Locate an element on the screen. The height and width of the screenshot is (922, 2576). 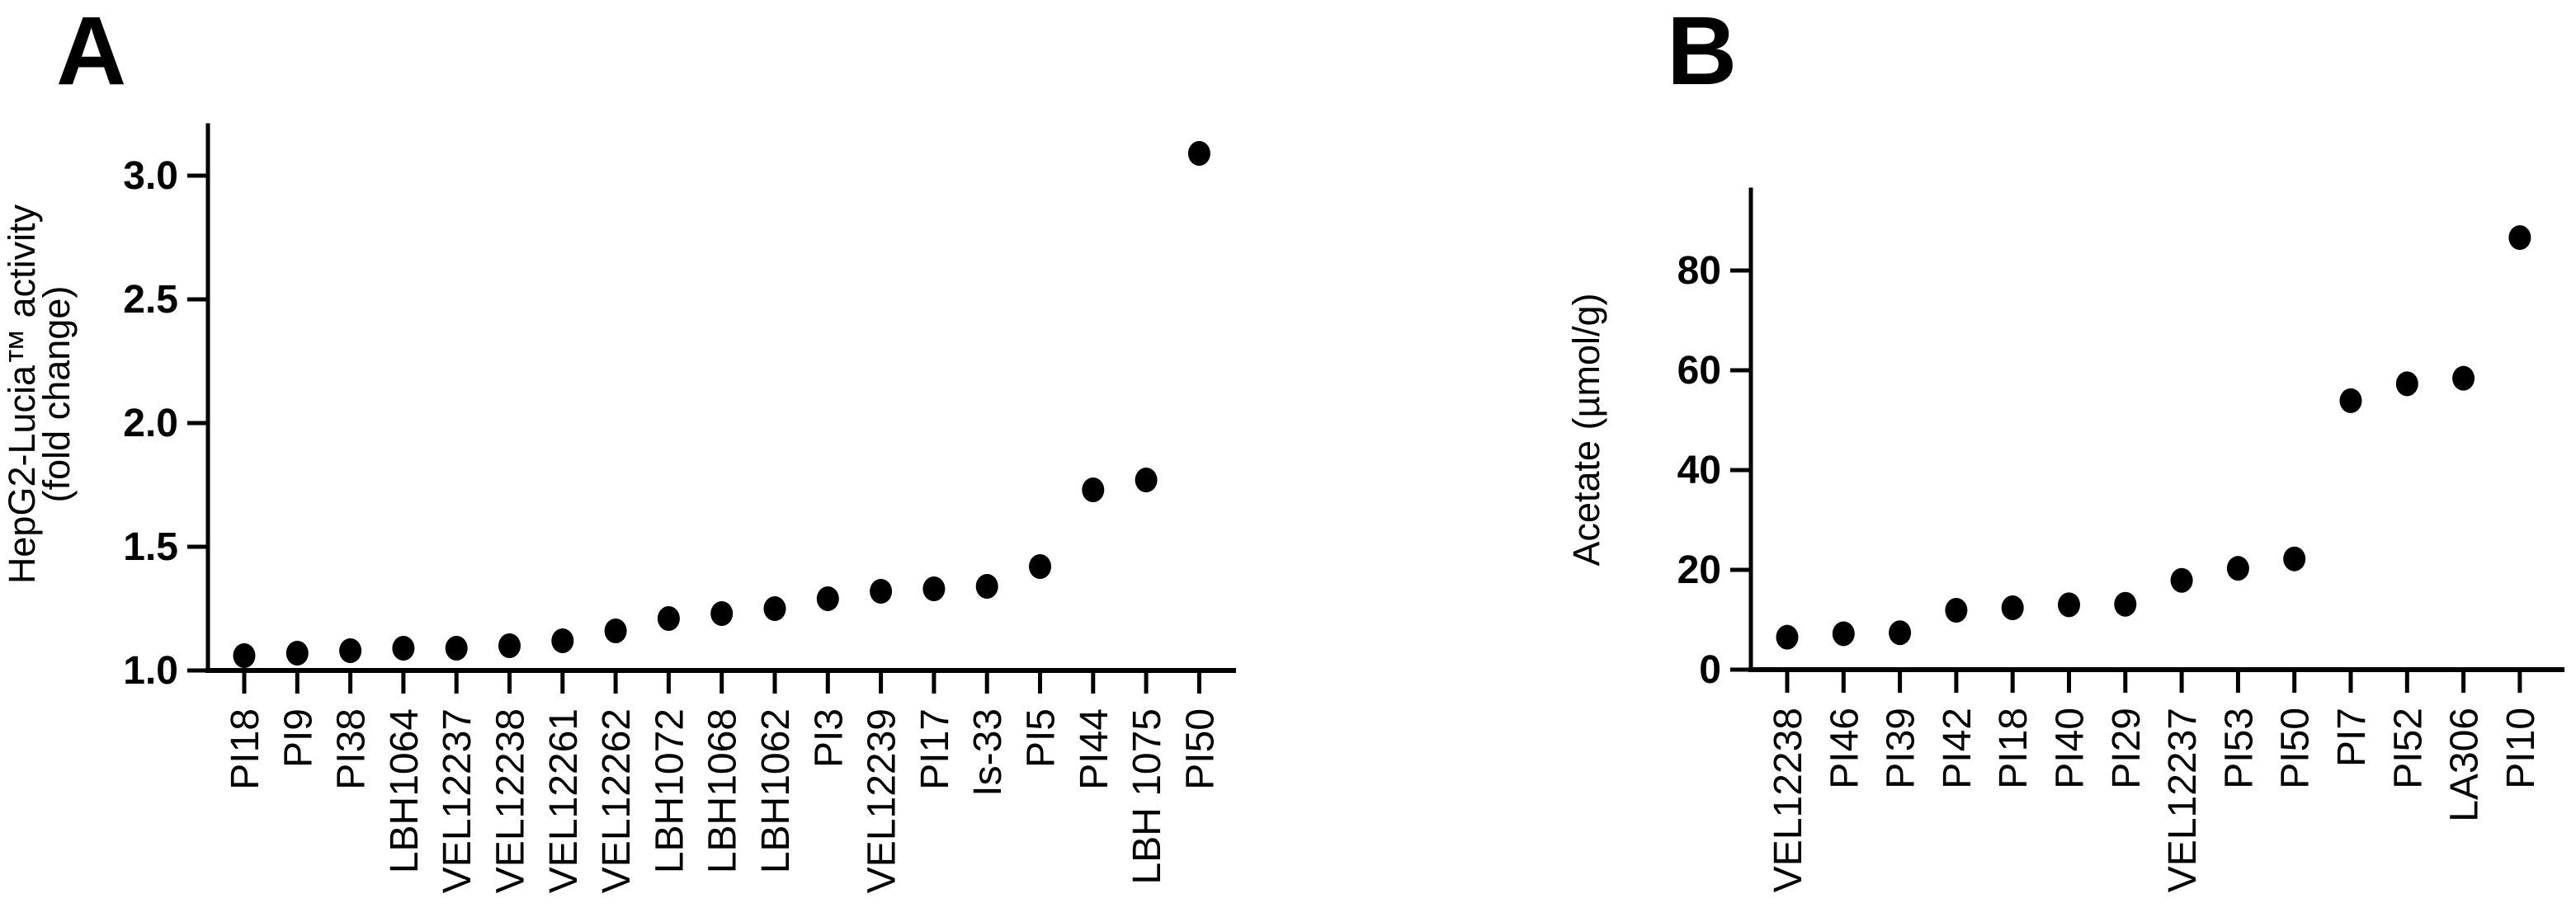
x-category-label: PI10 is located at coordinates (2521, 748).